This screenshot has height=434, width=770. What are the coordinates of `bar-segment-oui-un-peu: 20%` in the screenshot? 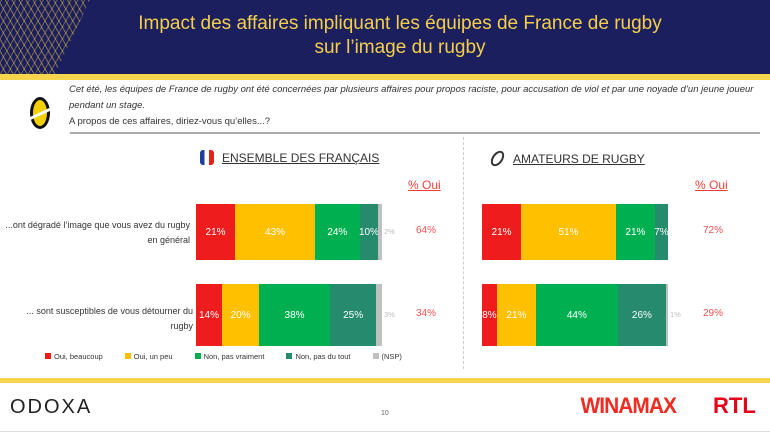 It's located at (241, 315).